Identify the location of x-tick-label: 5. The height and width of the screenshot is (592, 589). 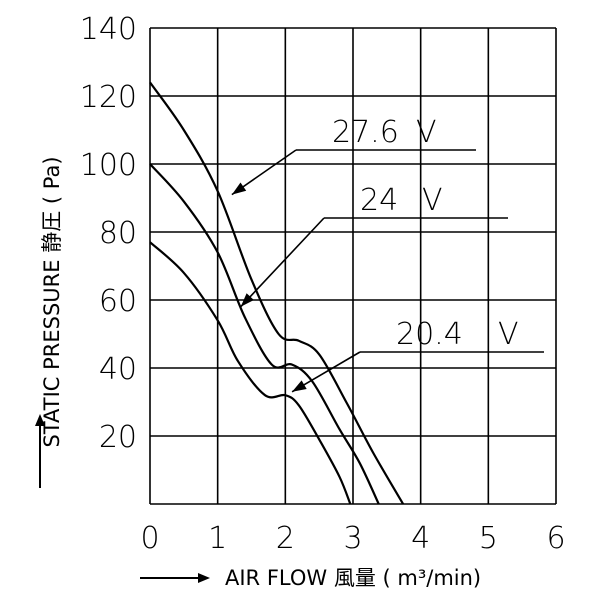
(488, 538).